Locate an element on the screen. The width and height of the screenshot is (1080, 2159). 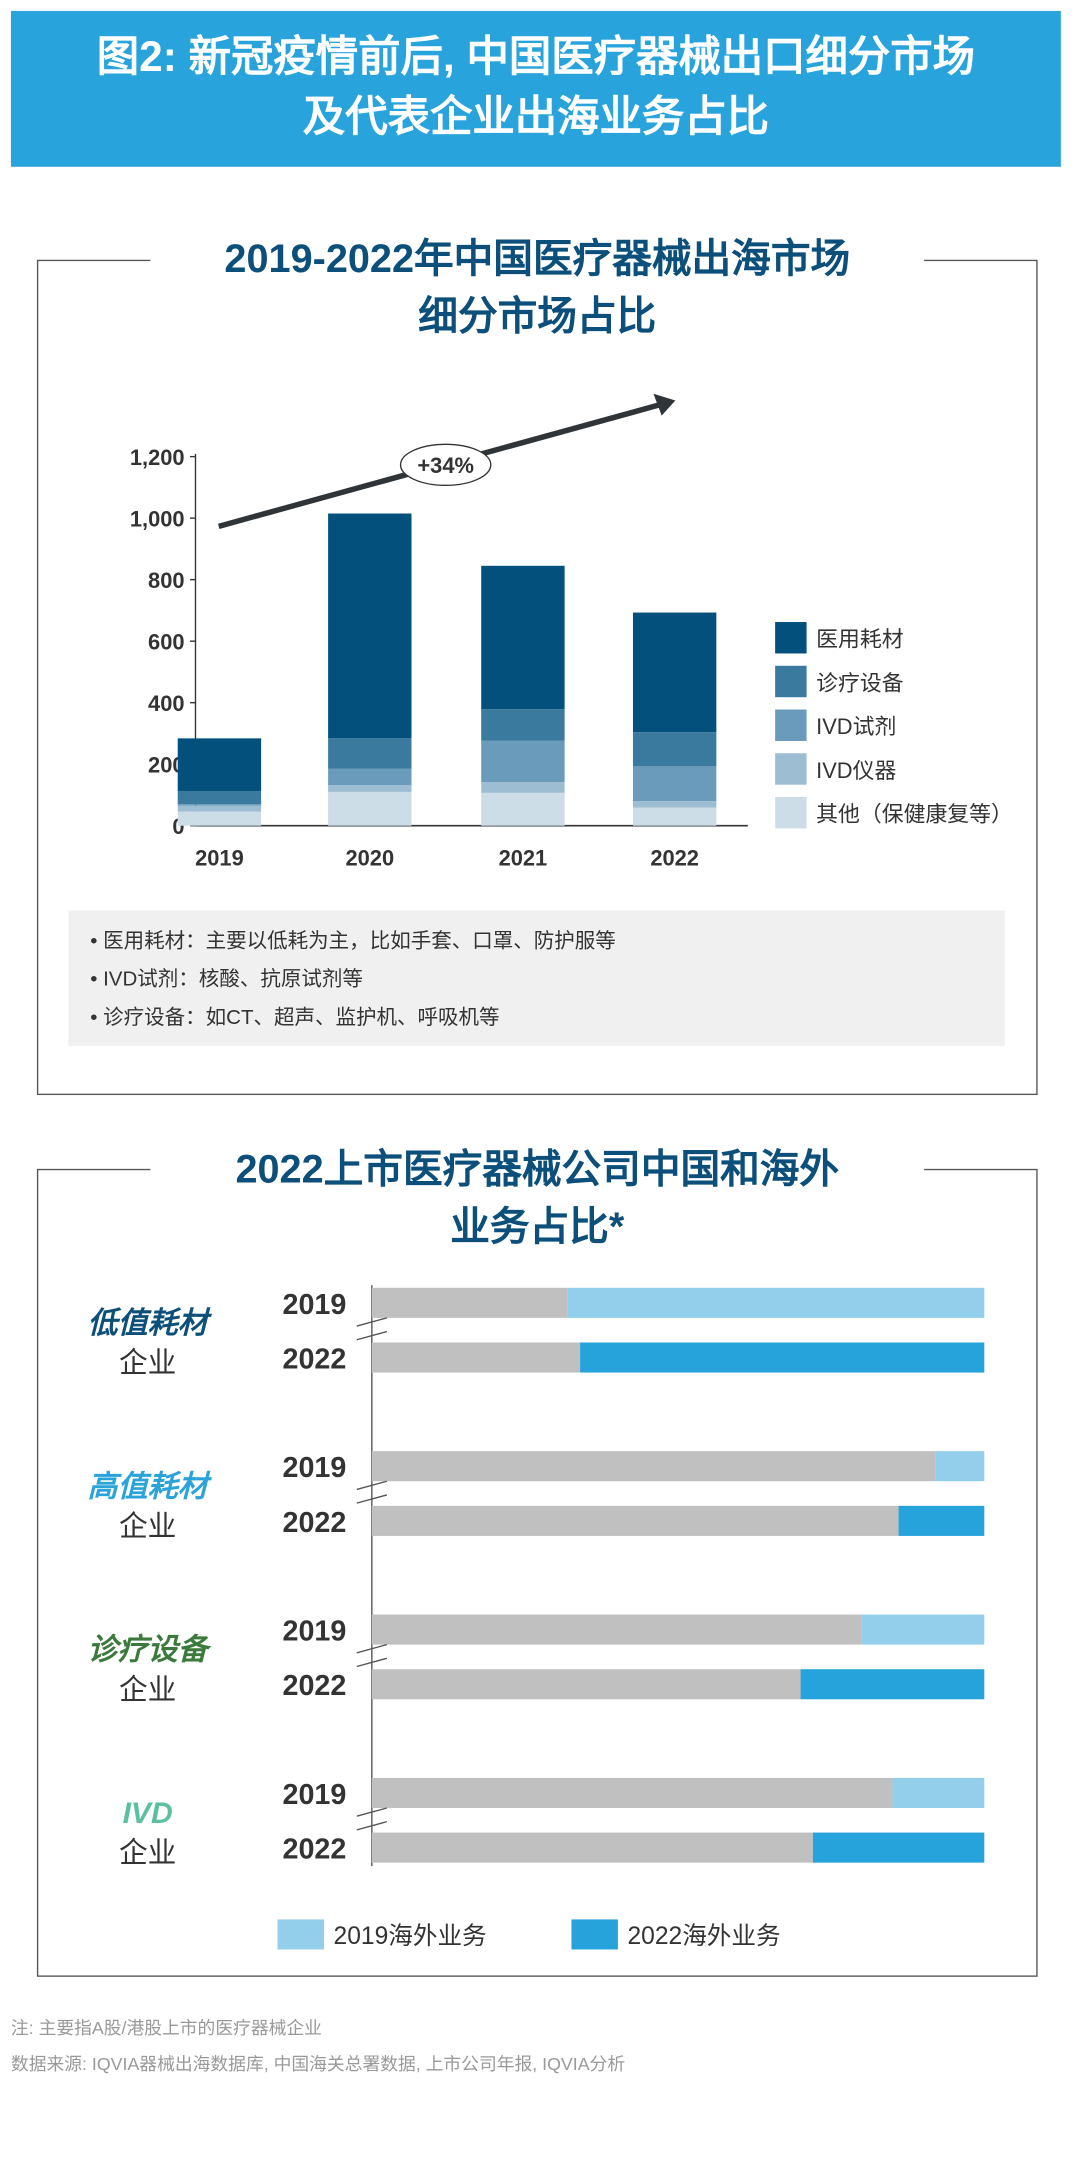
category-label: 高值耗材 is located at coordinates (150, 1486).